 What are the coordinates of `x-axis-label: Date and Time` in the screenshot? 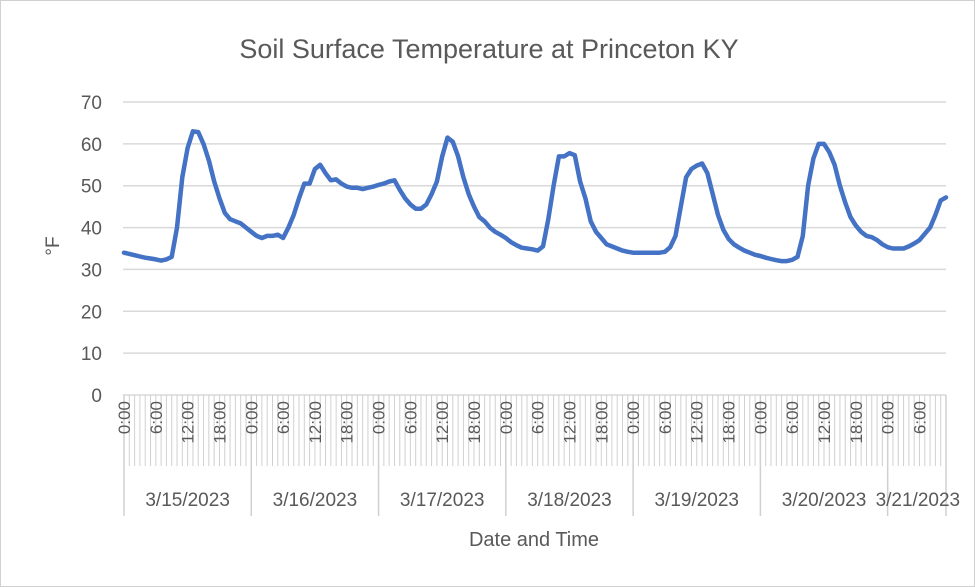 It's located at (534, 540).